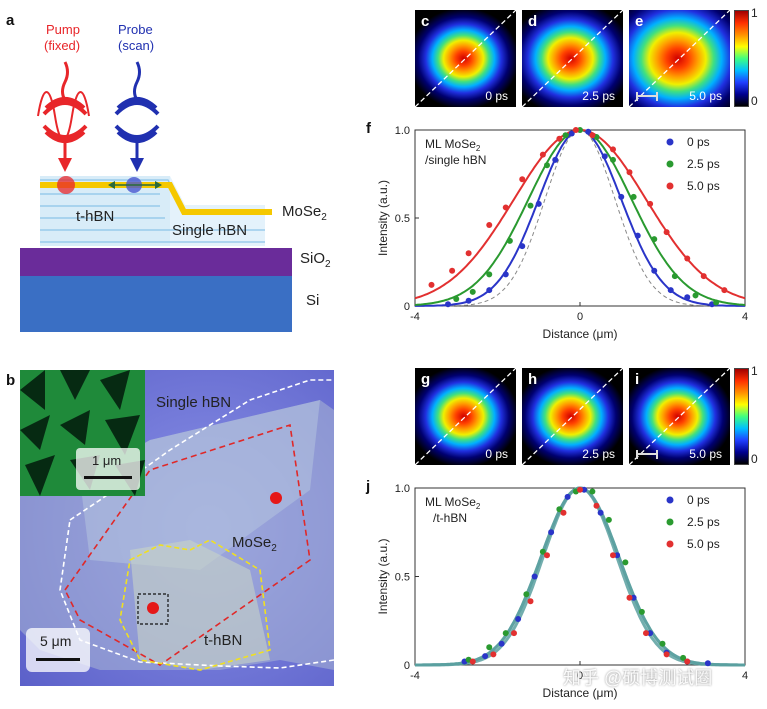 The image size is (767, 709). I want to click on colorbar-bottom-max: 1, so click(754, 371).